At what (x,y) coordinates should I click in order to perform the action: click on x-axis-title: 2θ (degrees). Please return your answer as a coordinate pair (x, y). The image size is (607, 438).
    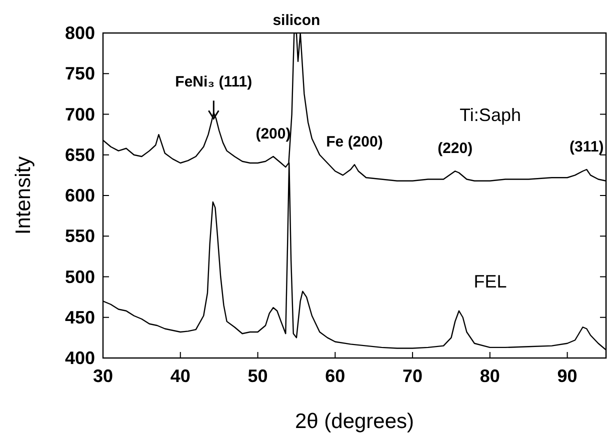
    Looking at the image, I should click on (354, 421).